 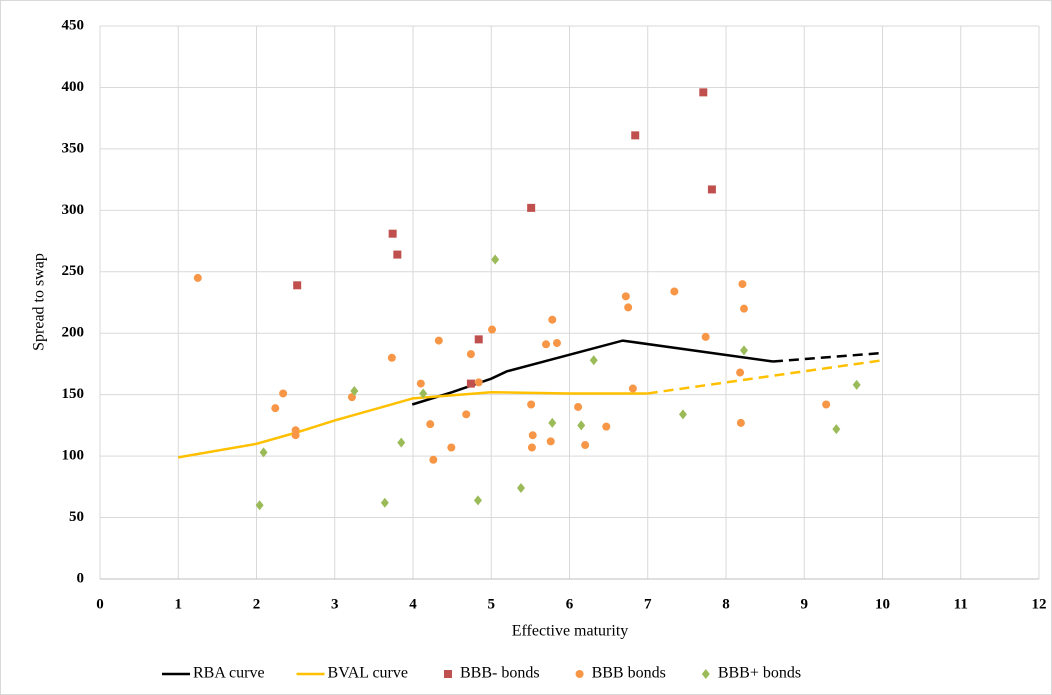 What do you see at coordinates (759, 673) in the screenshot?
I see `legend-label: BBB+ bonds` at bounding box center [759, 673].